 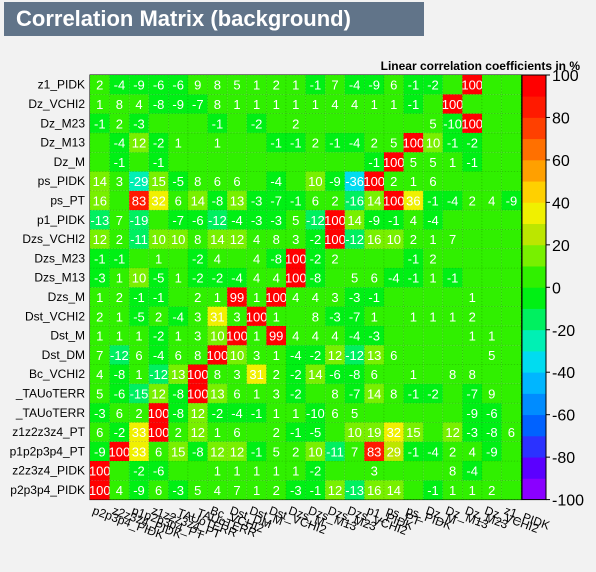 What do you see at coordinates (214, 19) in the screenshot?
I see `chart-title: Correlation Matrix (background)` at bounding box center [214, 19].